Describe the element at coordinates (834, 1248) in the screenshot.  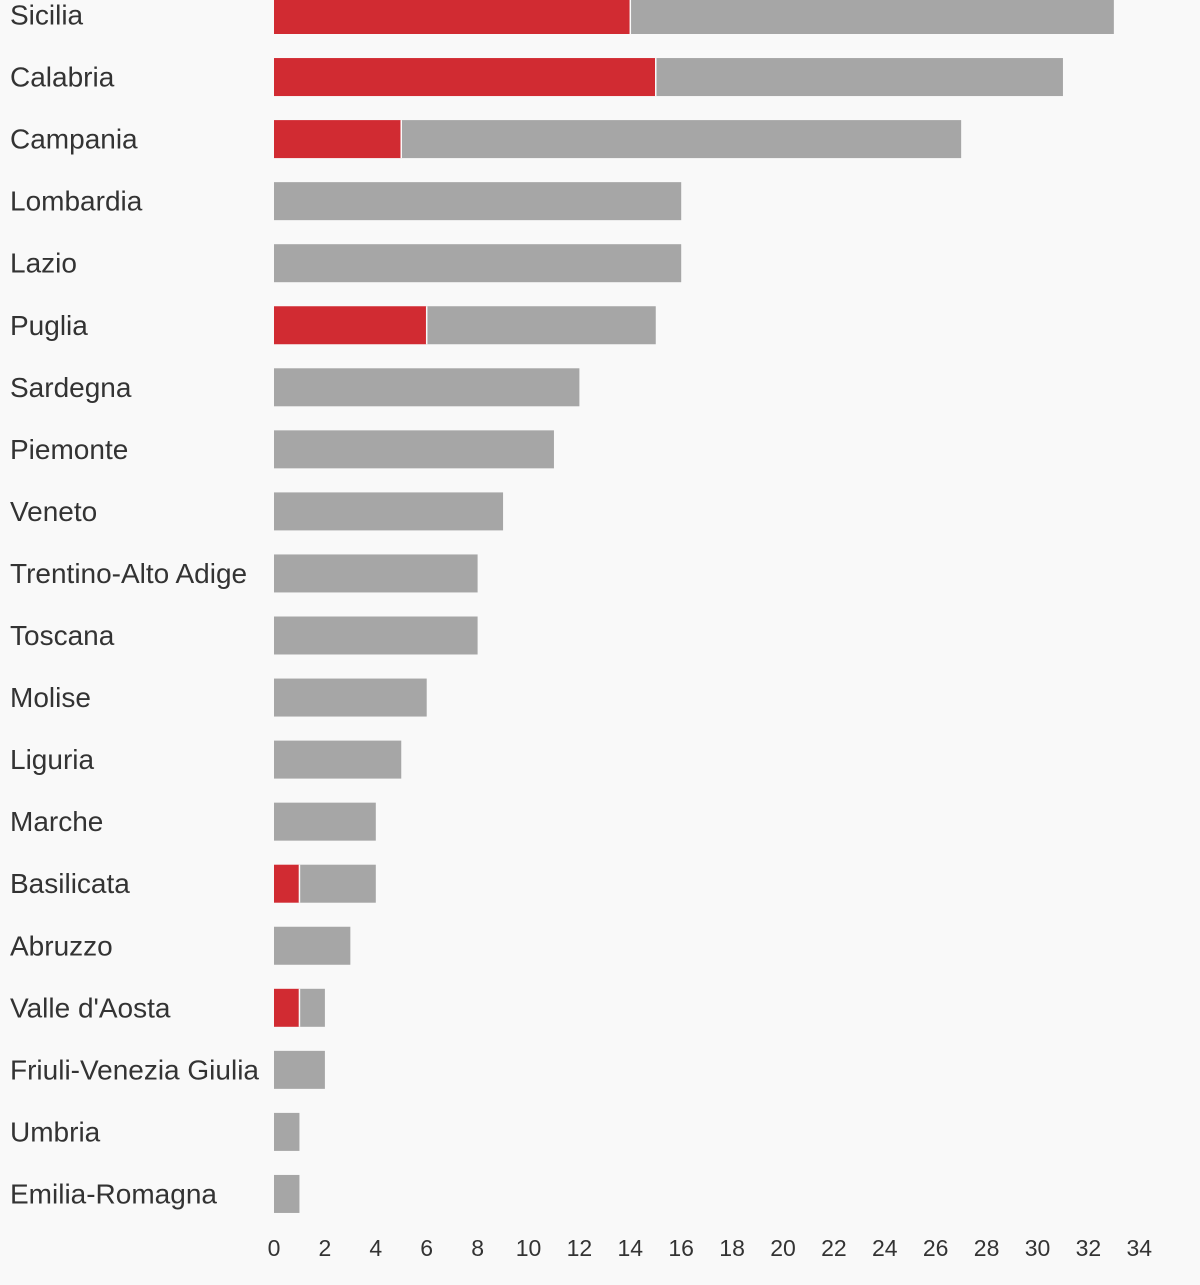
I see `x-tick-label-22: 22` at that location.